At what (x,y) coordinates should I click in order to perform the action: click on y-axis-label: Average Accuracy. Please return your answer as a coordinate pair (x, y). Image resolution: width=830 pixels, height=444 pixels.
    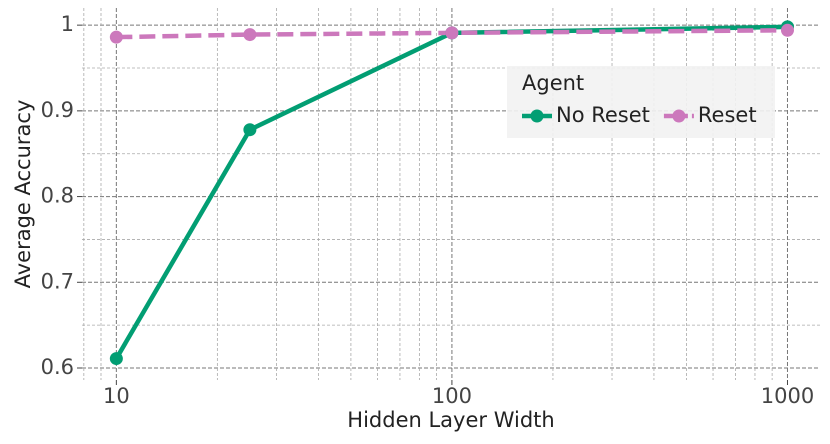
    Looking at the image, I should click on (23, 194).